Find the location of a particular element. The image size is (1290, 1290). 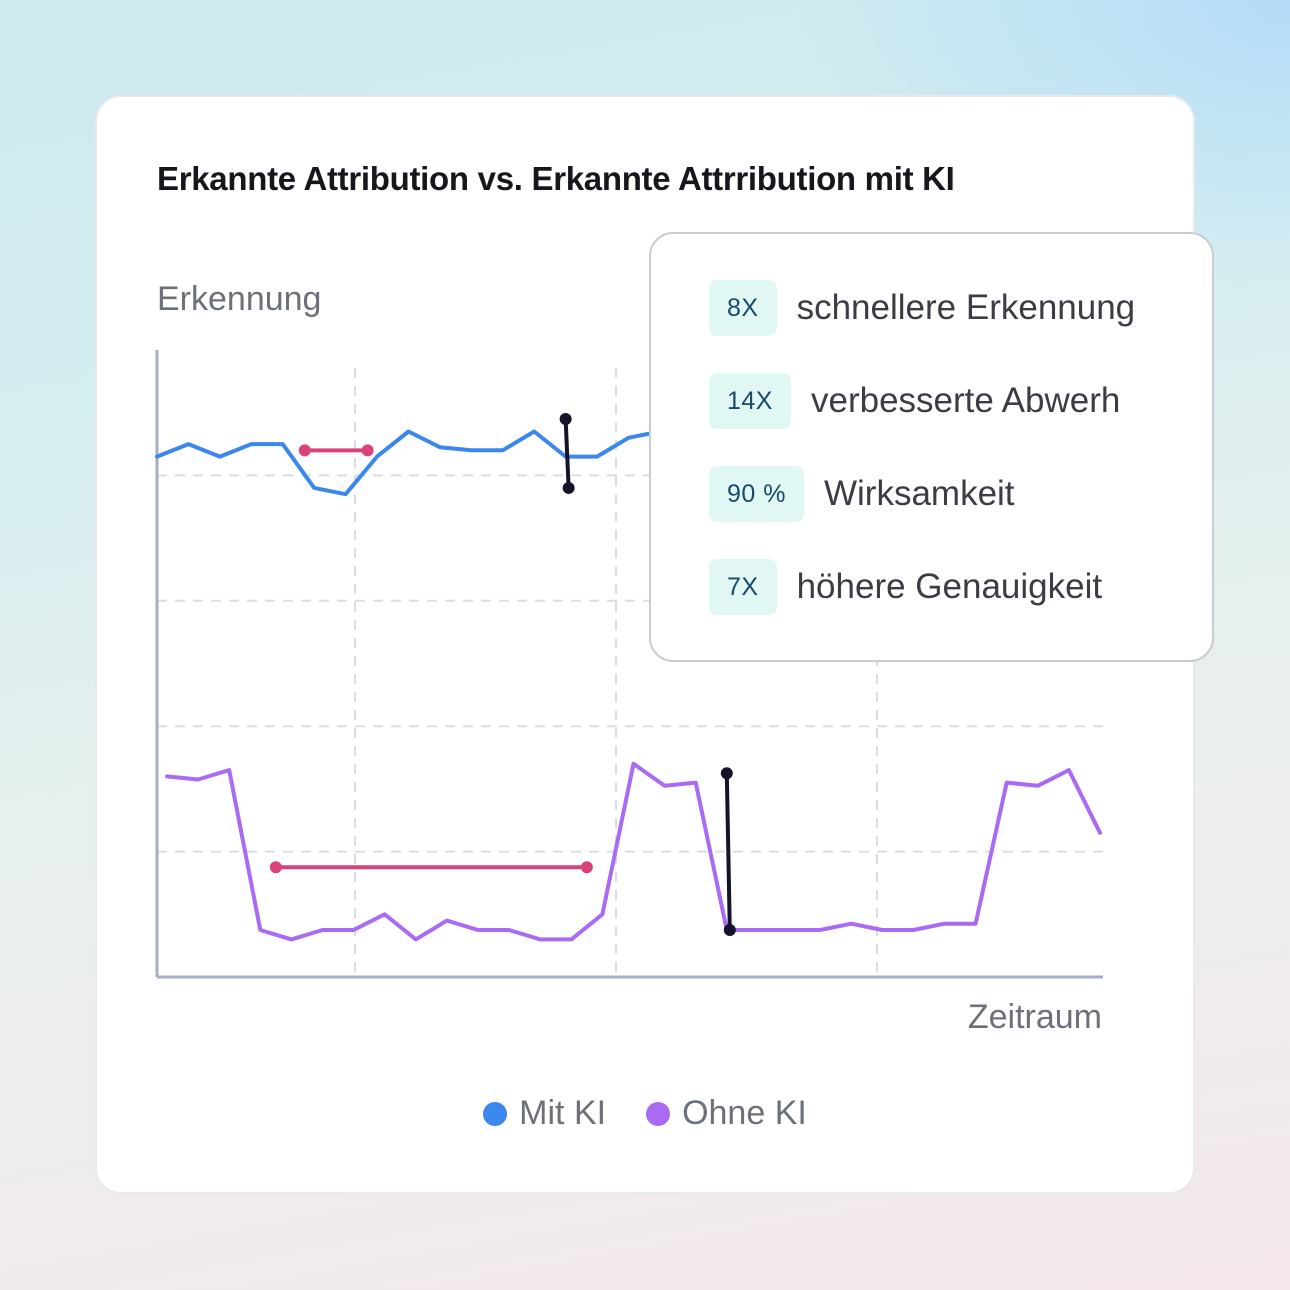

series-line-ohne-ki is located at coordinates (633, 851).